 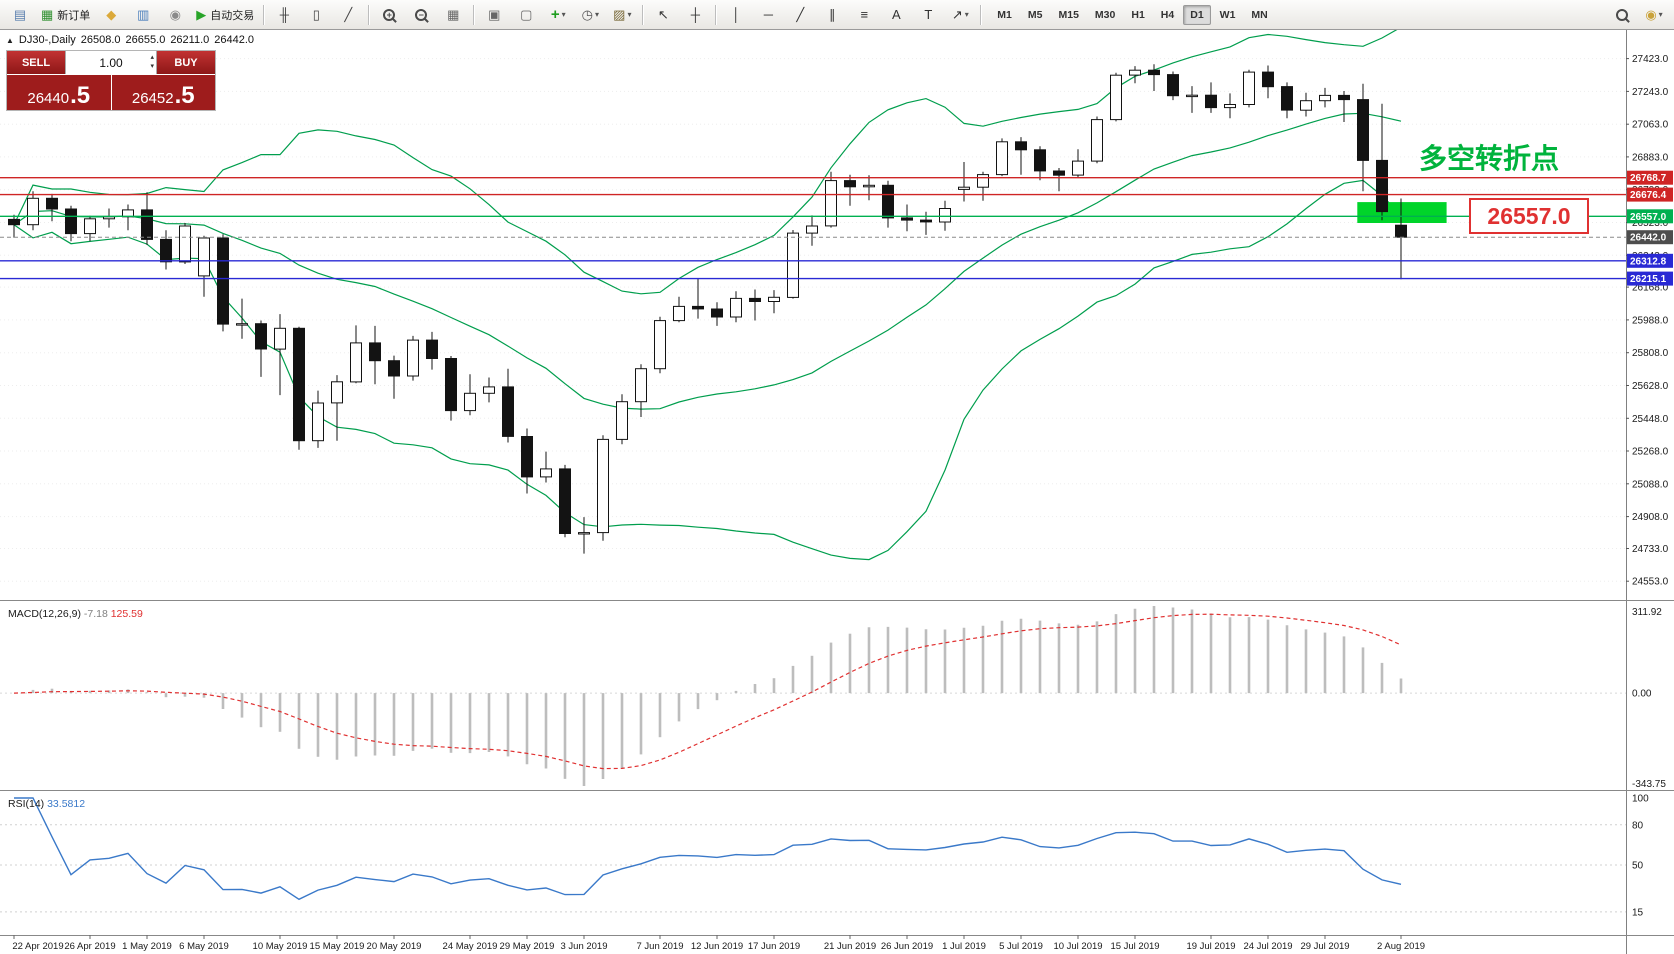 I want to click on text-icon: A, so click(x=896, y=14).